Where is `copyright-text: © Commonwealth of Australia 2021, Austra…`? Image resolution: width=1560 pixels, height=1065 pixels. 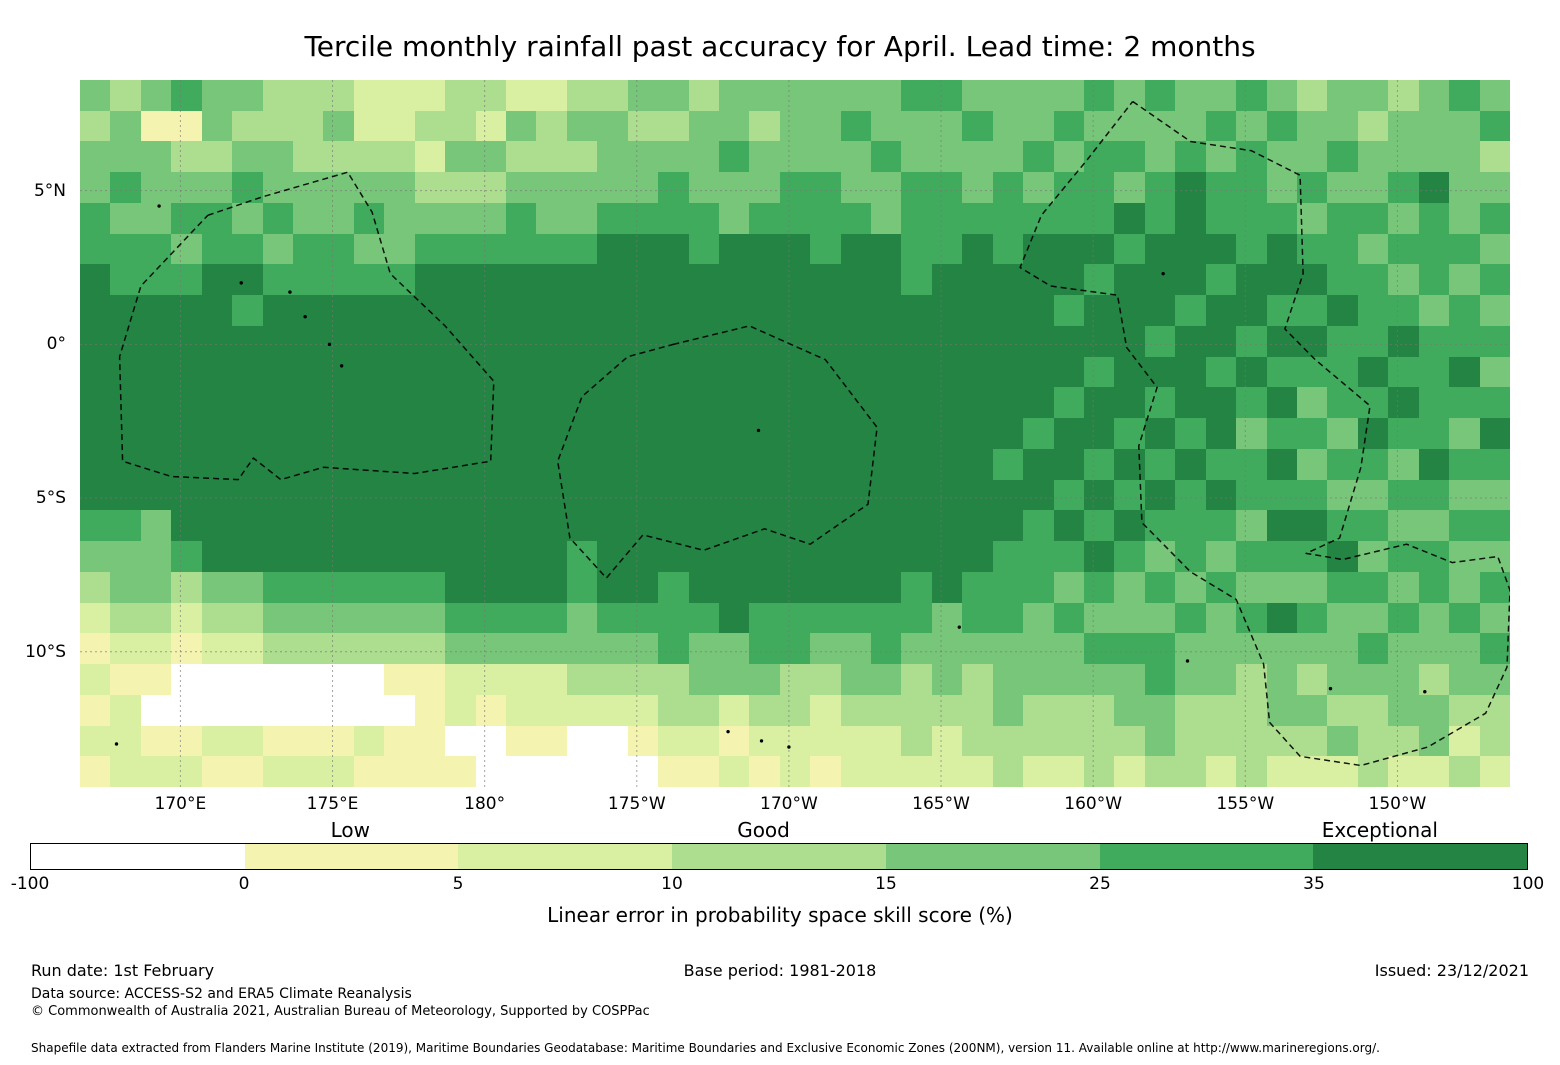 copyright-text: © Commonwealth of Australia 2021, Austra… is located at coordinates (340, 1011).